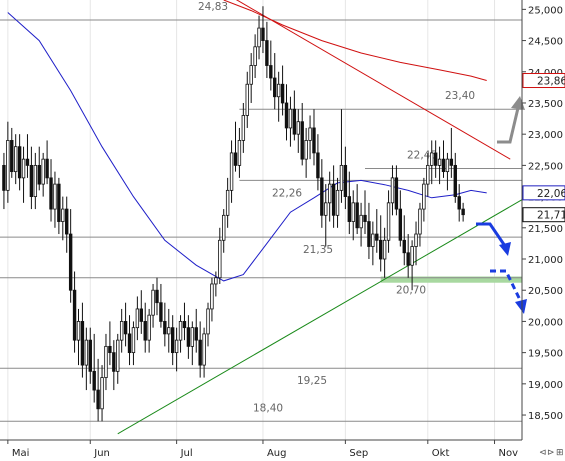 The height and width of the screenshot is (461, 565). Describe the element at coordinates (422, 156) in the screenshot. I see `level-label: 22,45` at that location.